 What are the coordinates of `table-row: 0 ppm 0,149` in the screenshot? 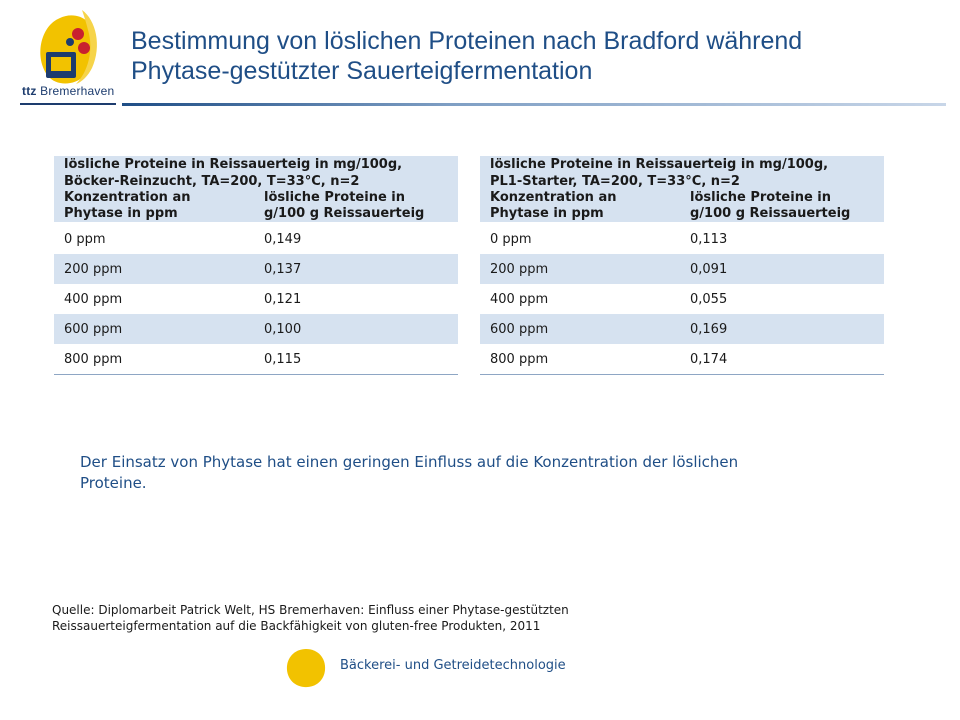 It's located at (256, 238).